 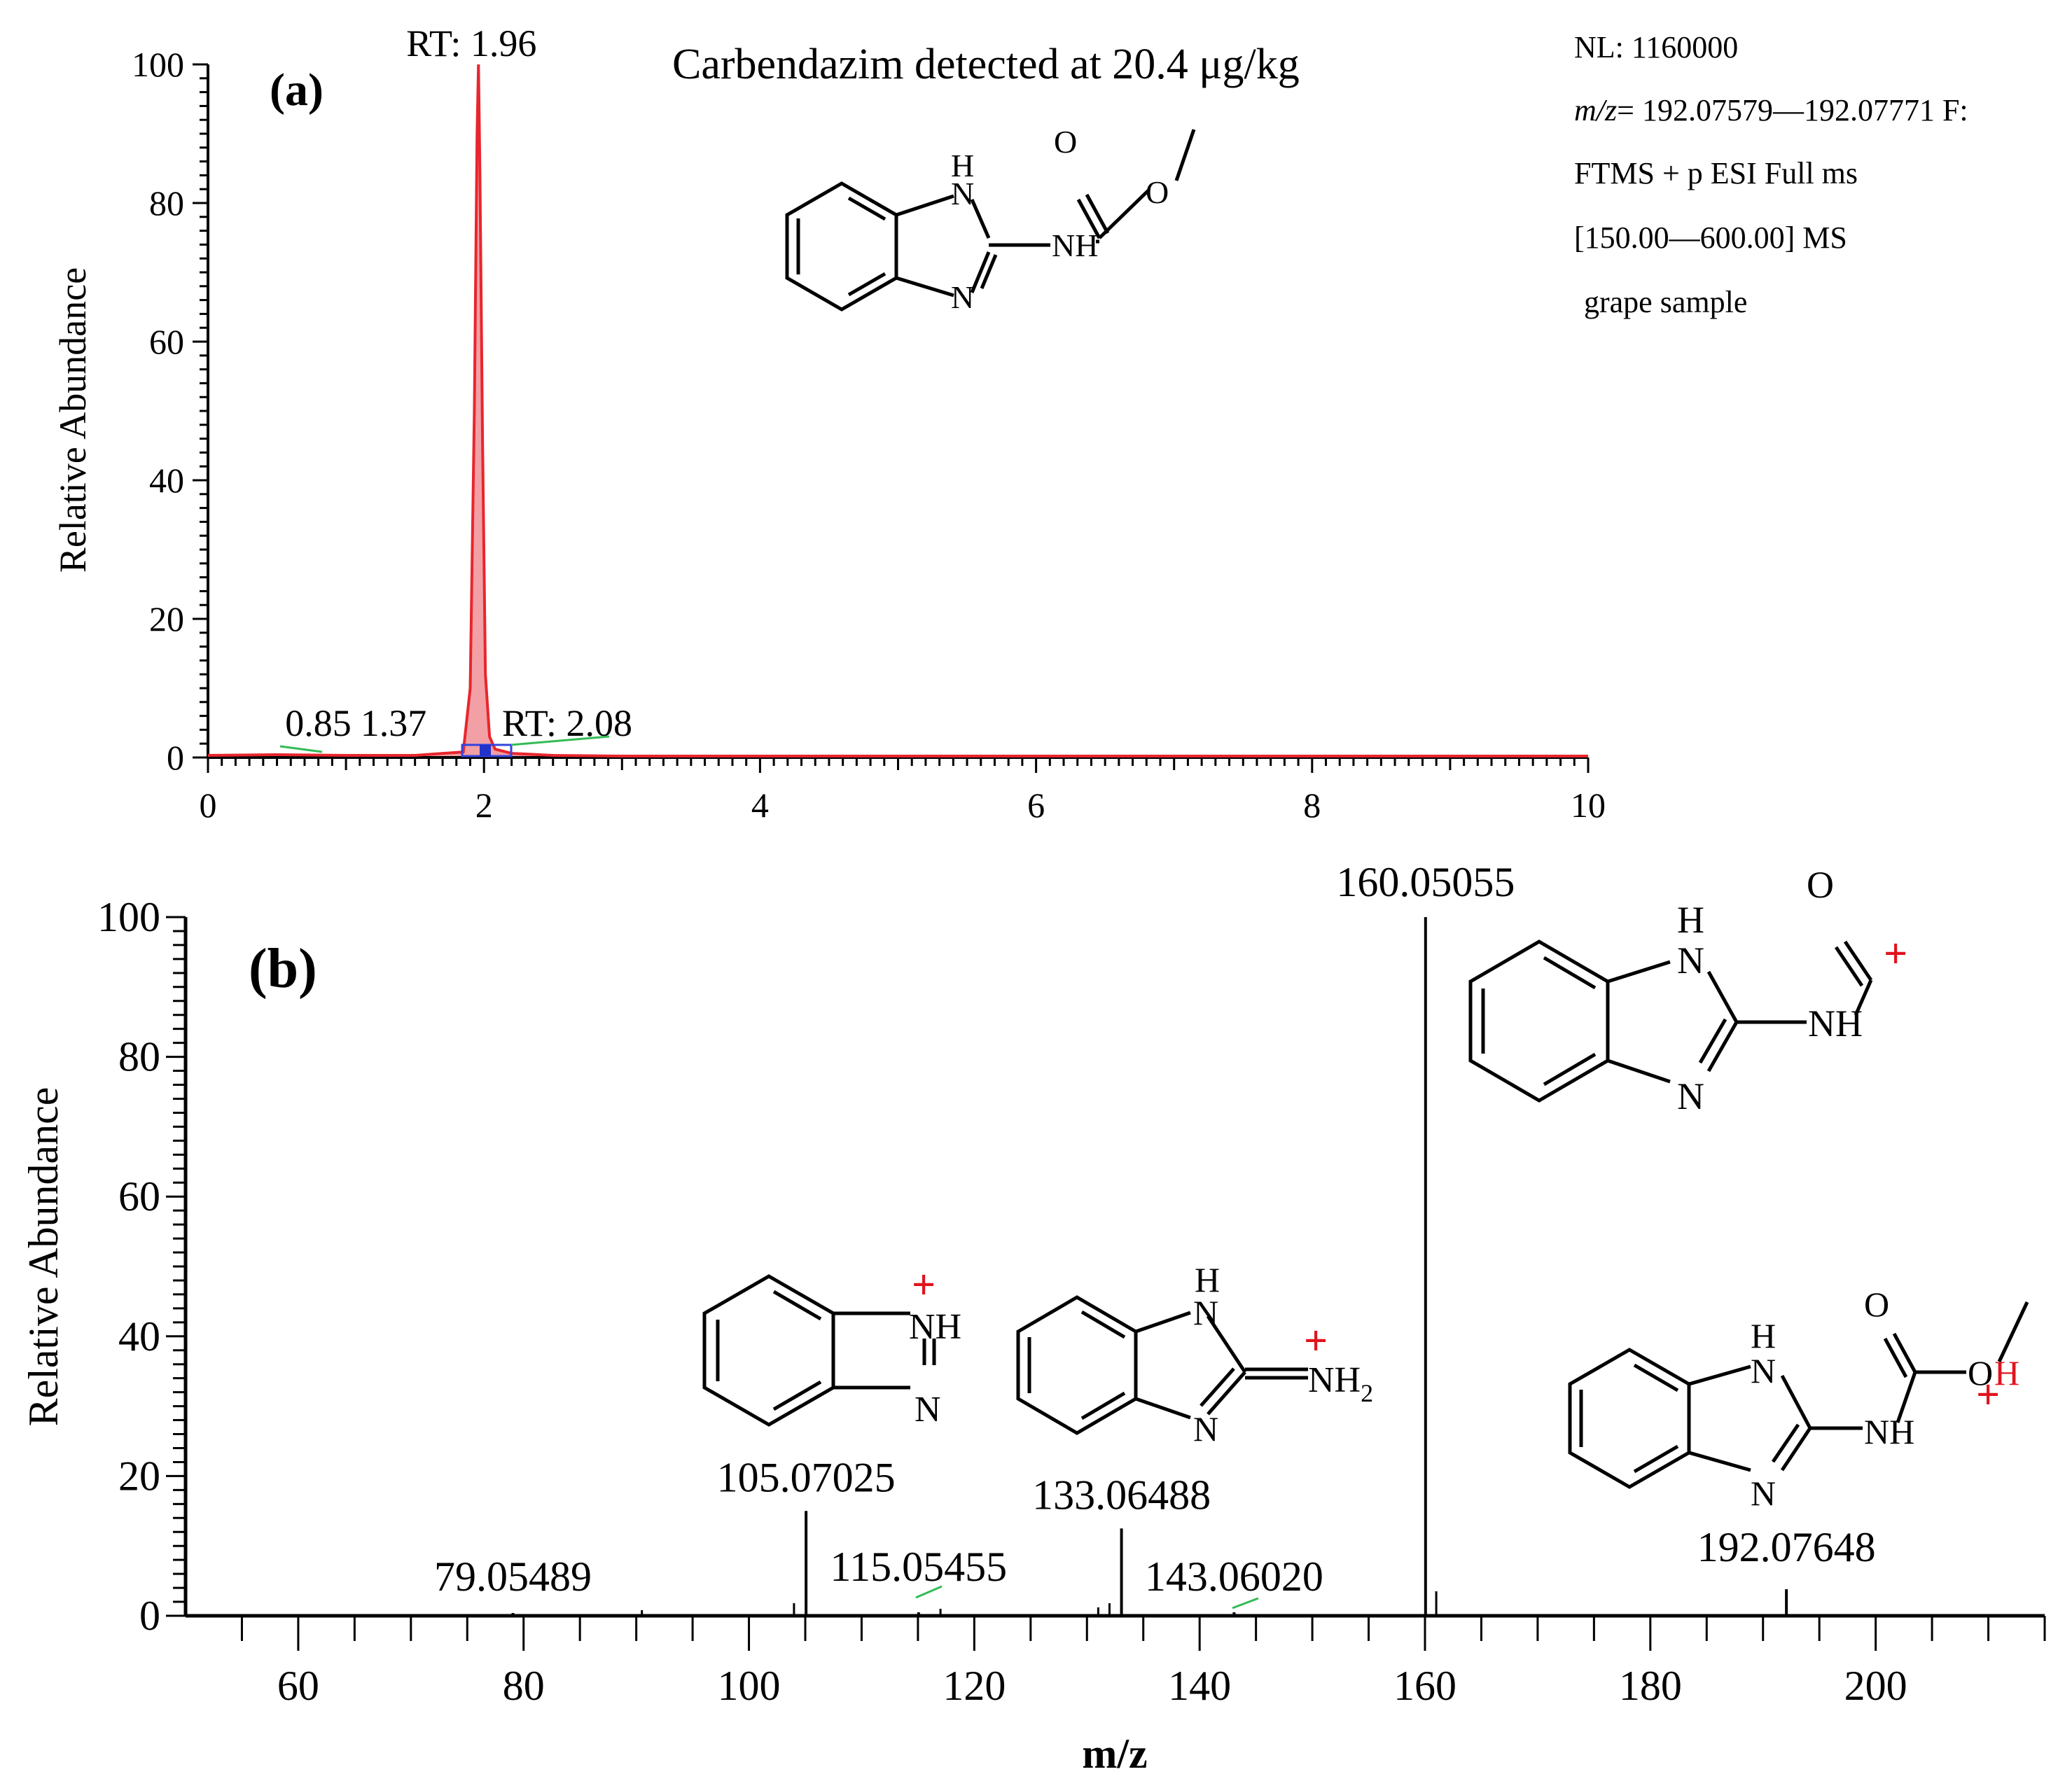 I want to click on info-range: [150.00—600.00] MS, so click(x=1710, y=238).